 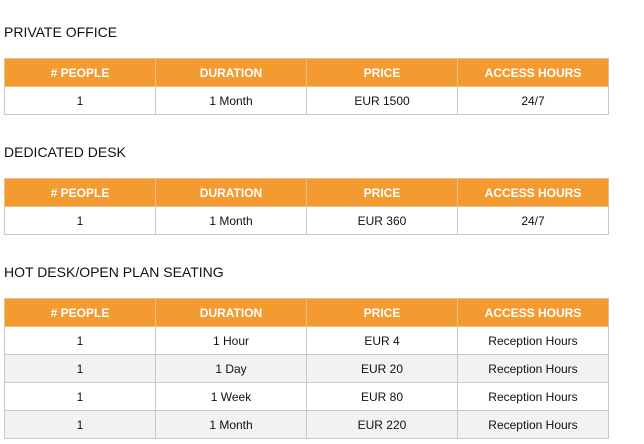 I want to click on table-cell: EUR 220, so click(x=382, y=424).